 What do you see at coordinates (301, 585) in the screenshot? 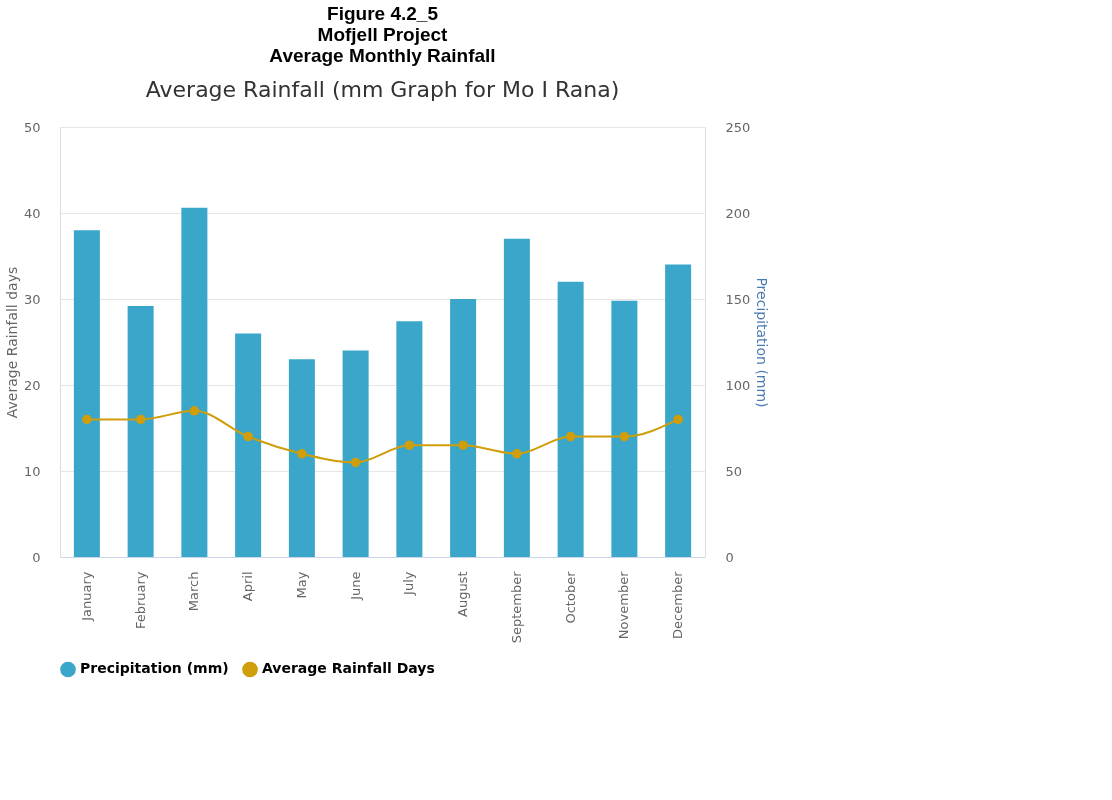
I see `x-tick-label: May` at bounding box center [301, 585].